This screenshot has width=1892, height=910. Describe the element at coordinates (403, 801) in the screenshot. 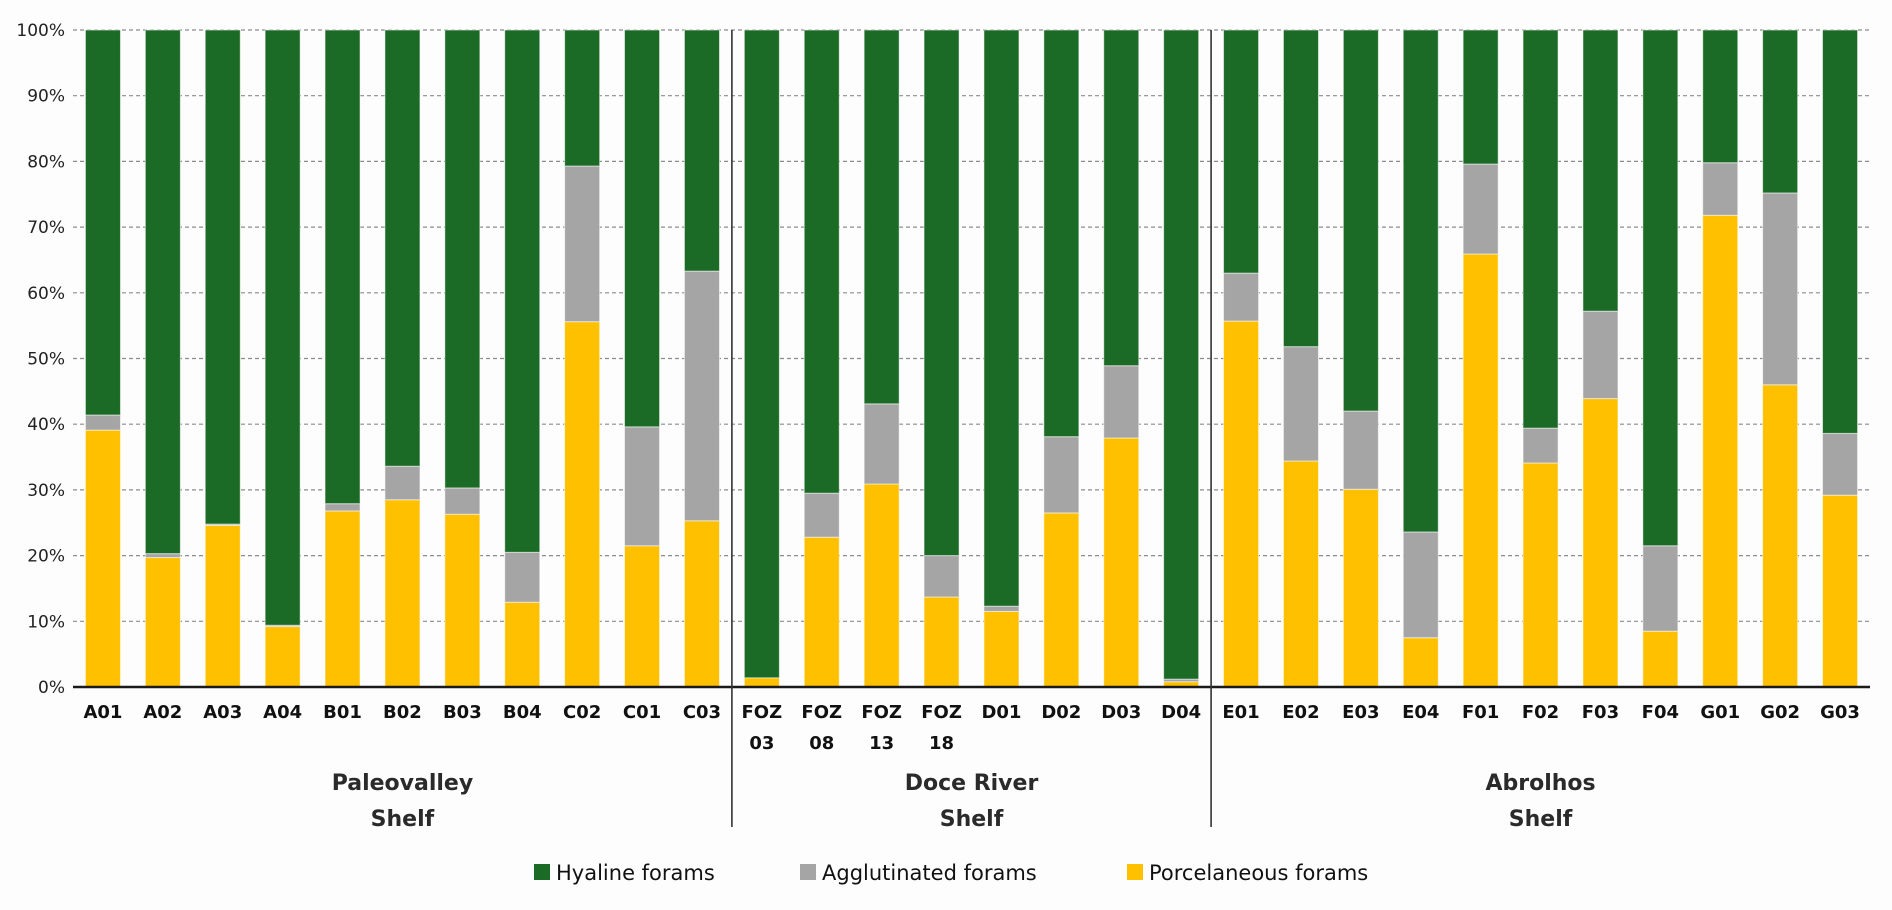

I see `group-label-paleovalley: Paleovalley Shelf` at that location.